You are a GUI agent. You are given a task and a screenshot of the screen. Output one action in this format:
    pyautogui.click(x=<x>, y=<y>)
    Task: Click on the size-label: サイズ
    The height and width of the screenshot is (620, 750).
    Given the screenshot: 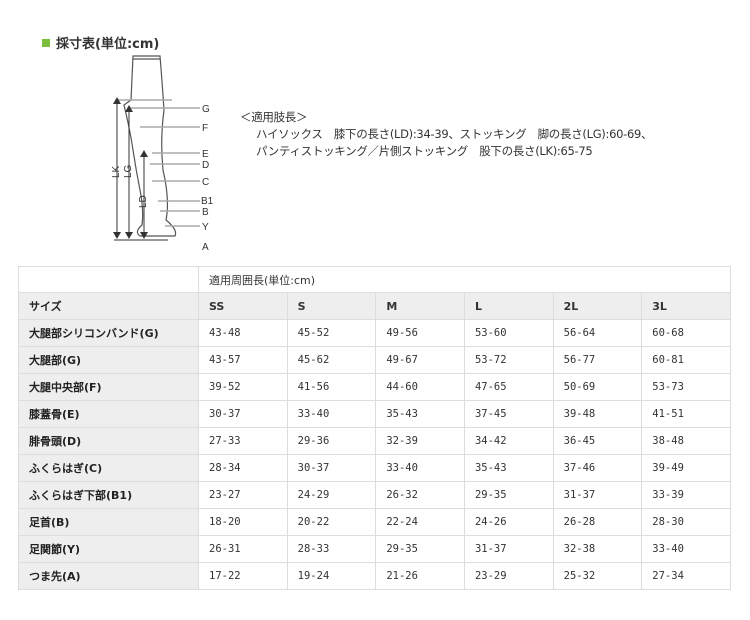 What is the action you would take?
    pyautogui.click(x=108, y=306)
    